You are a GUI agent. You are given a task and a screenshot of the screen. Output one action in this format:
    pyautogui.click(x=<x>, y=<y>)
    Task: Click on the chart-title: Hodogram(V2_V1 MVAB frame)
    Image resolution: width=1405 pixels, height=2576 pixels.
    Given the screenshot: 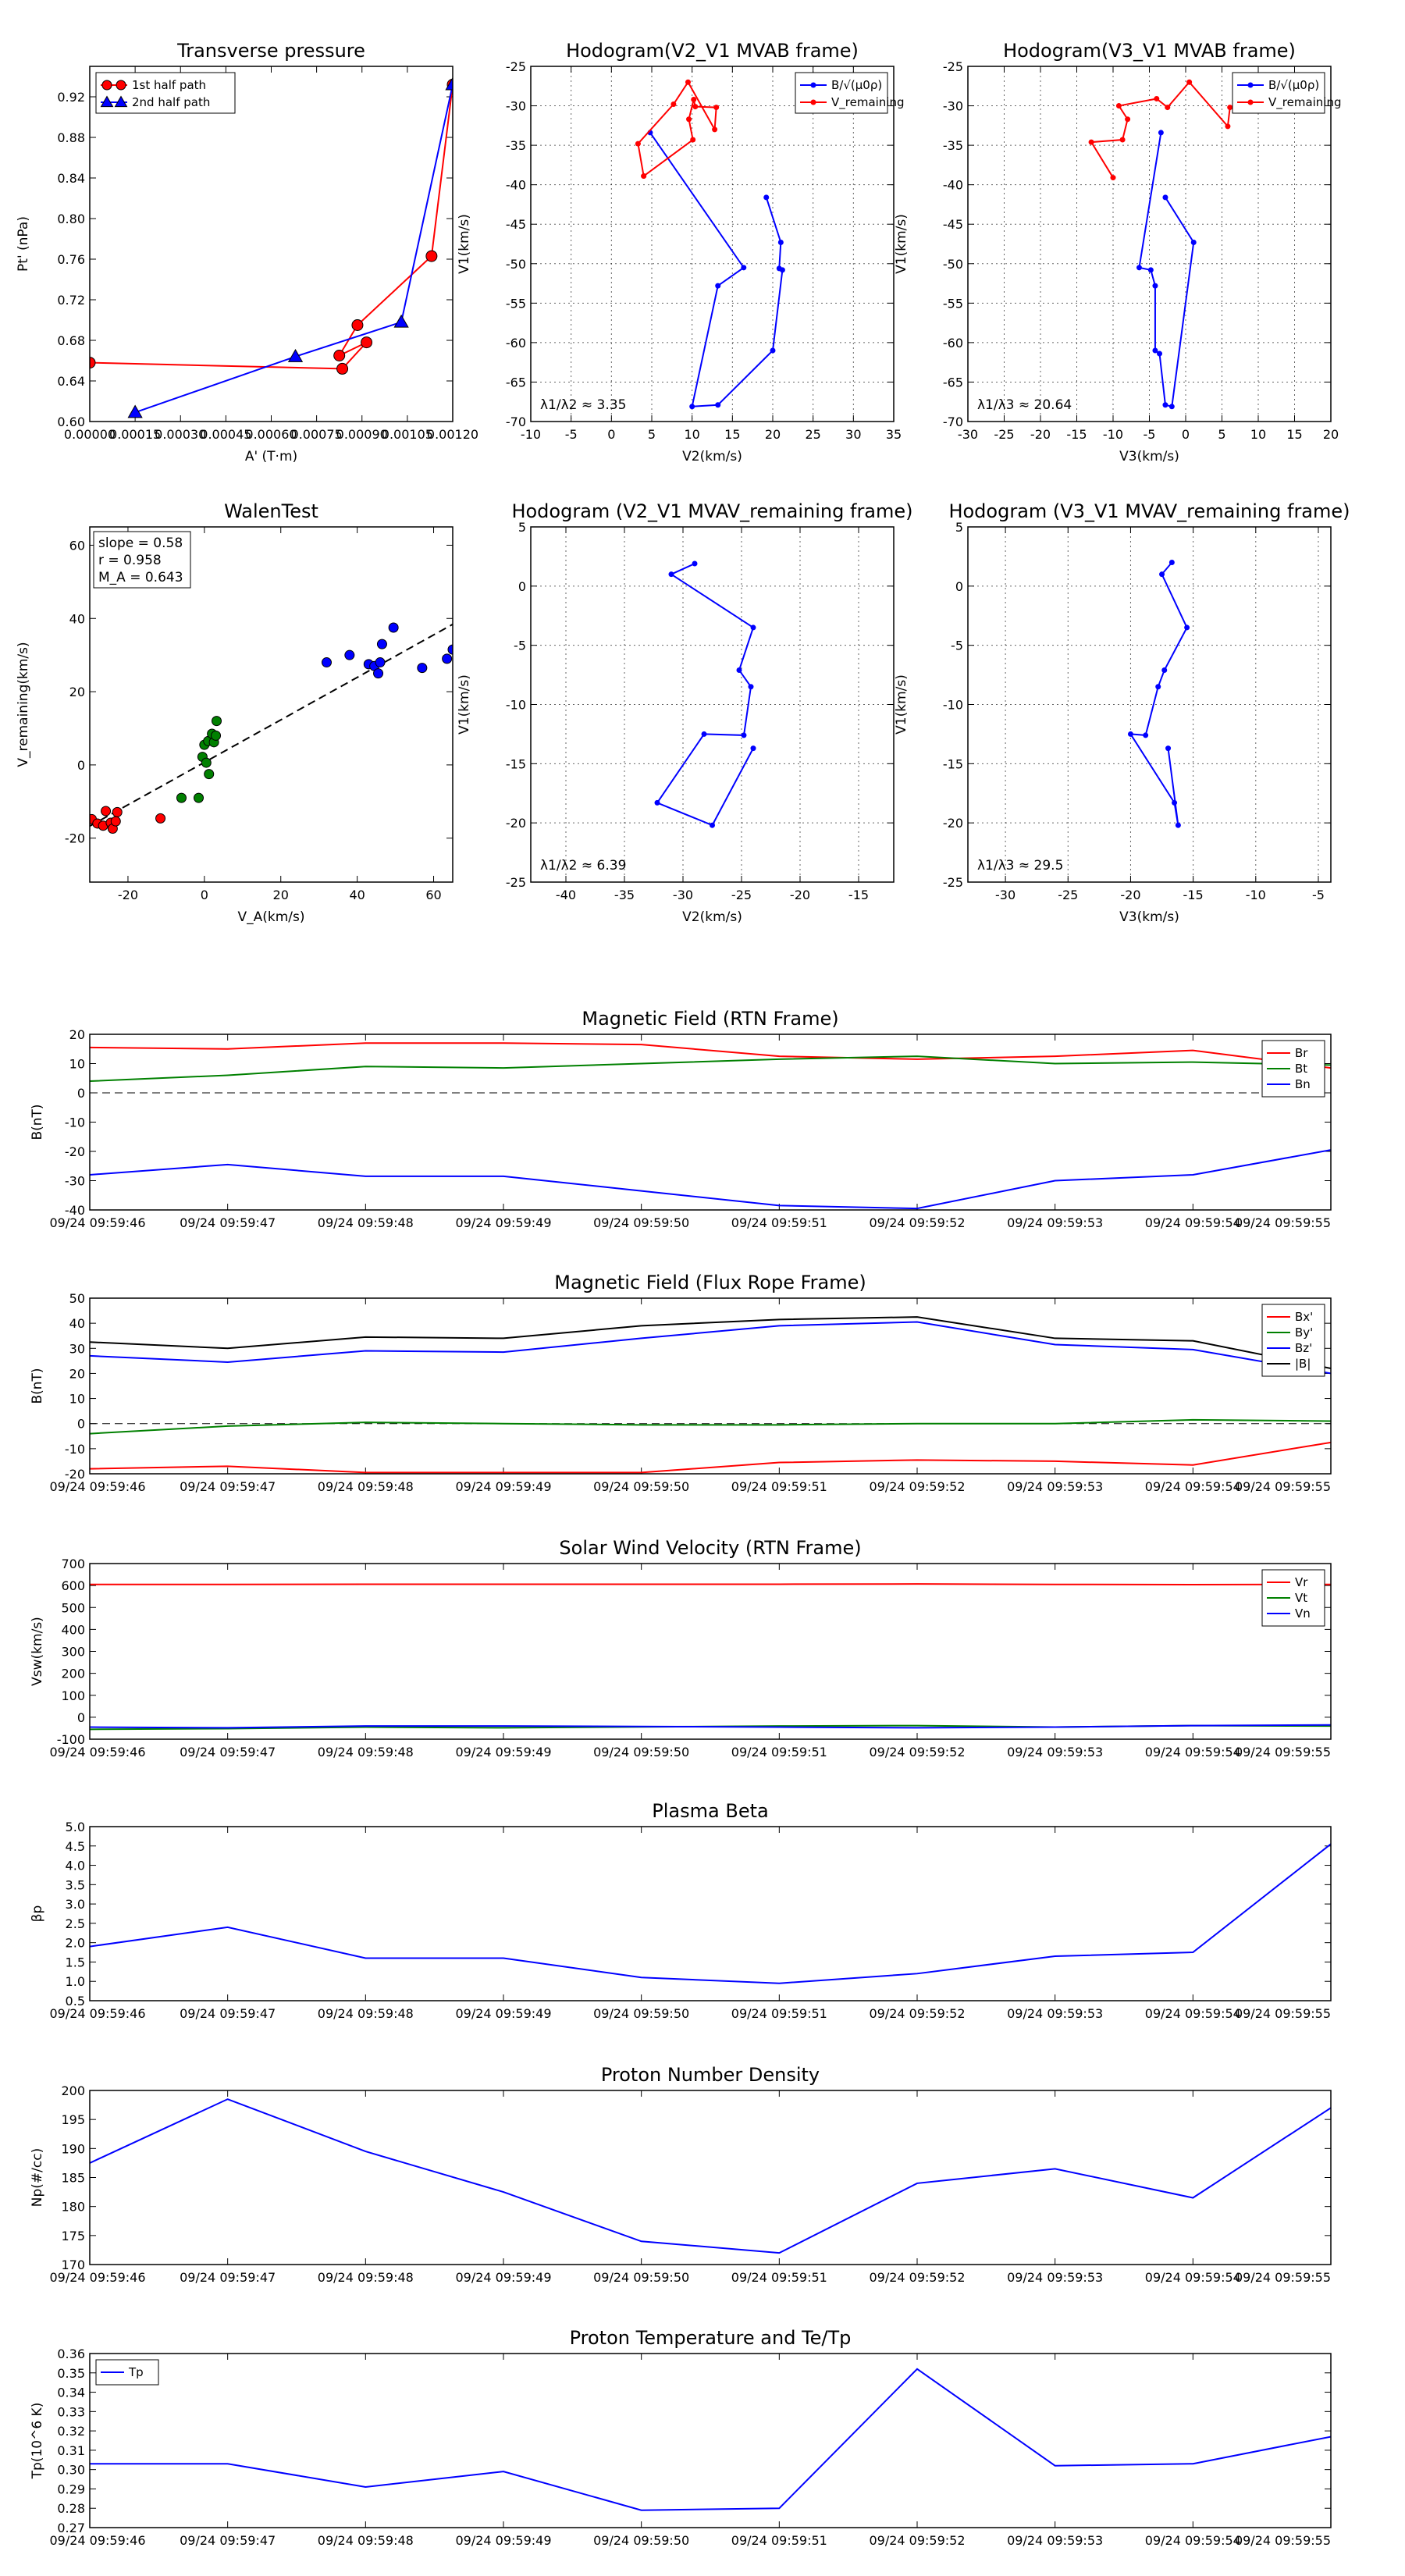 What is the action you would take?
    pyautogui.click(x=713, y=51)
    